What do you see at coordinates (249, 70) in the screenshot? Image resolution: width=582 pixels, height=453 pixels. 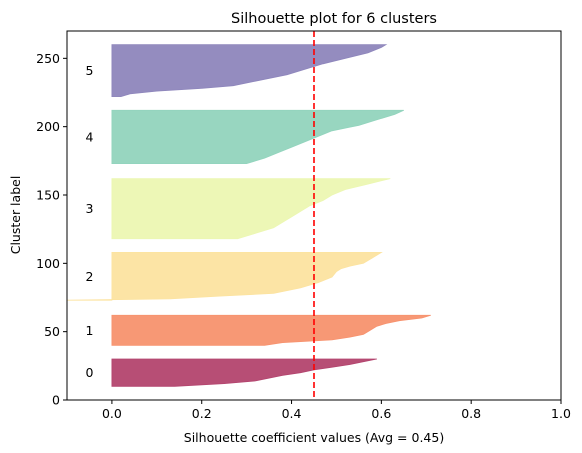 I see `cluster-5-area` at bounding box center [249, 70].